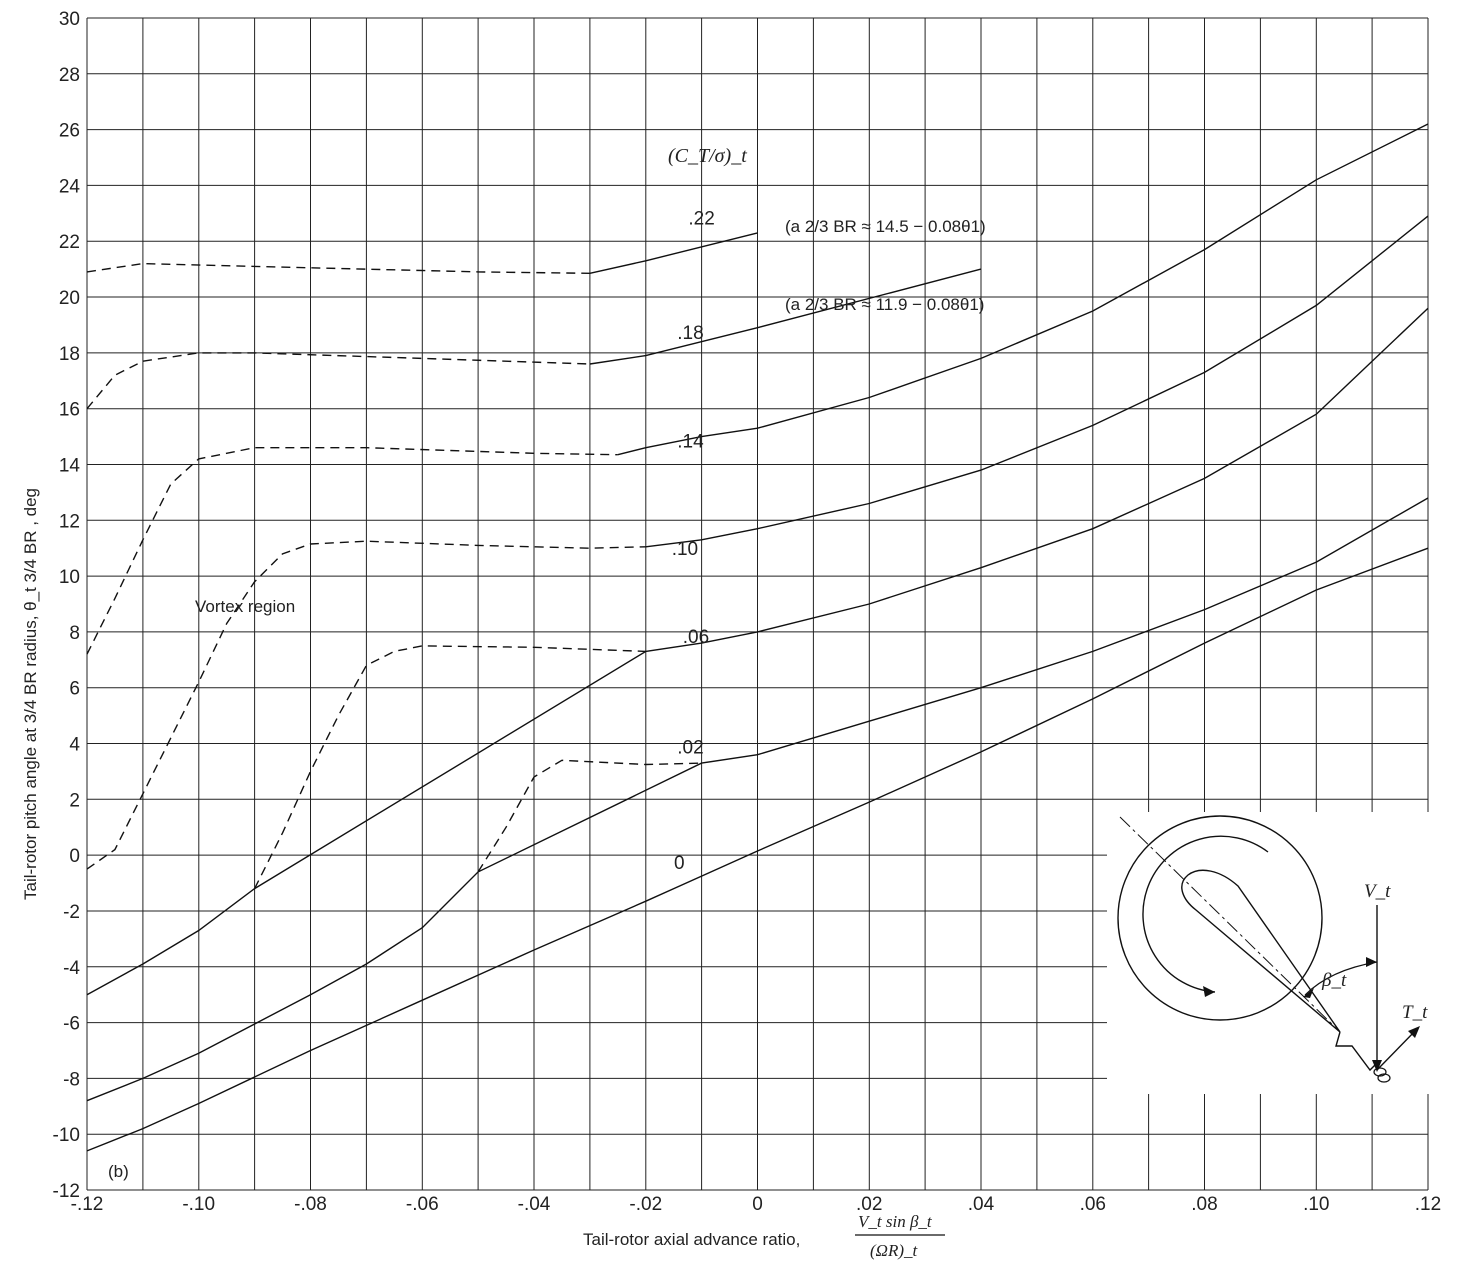  I want to click on x-tick-label: -.04, so click(534, 1204).